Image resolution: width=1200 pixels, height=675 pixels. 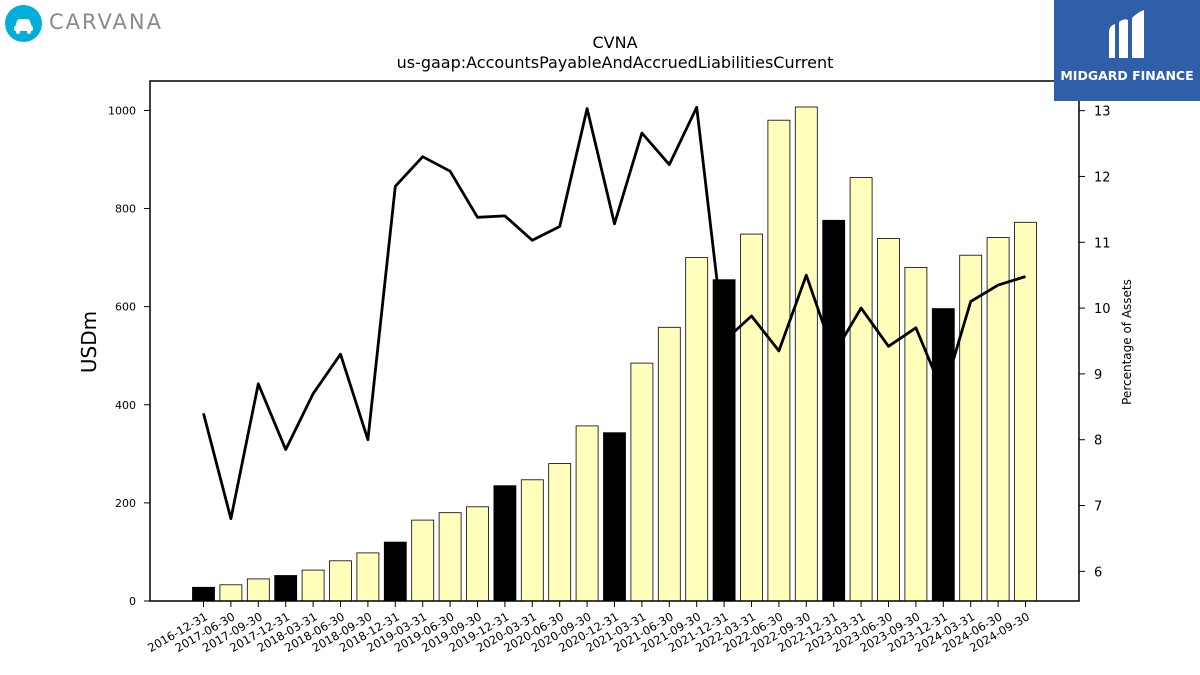 I want to click on y-tick-label-600: 600, so click(x=125, y=307).